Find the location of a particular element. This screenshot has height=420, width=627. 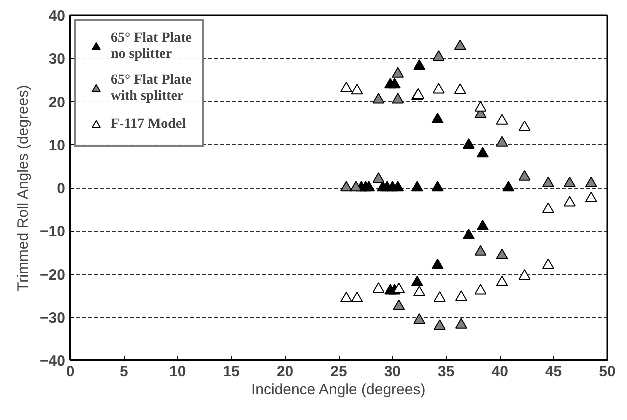

x-tick-label: 40 is located at coordinates (500, 372).